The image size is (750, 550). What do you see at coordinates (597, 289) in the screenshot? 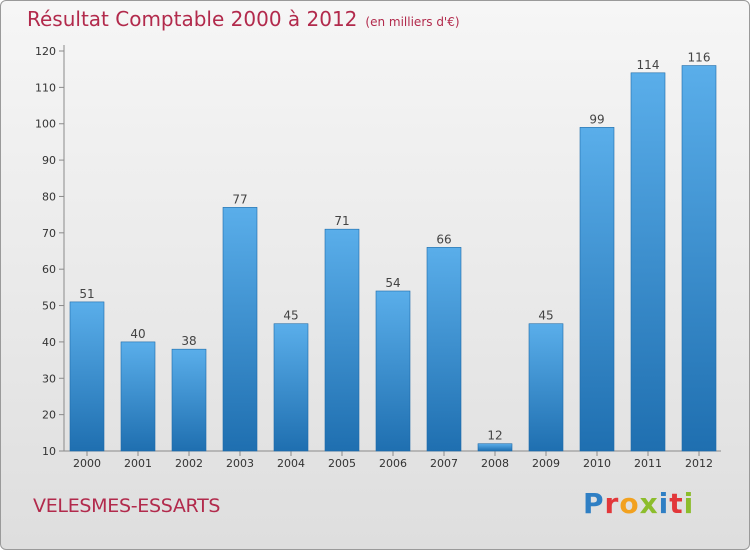
I see `bar-2010` at bounding box center [597, 289].